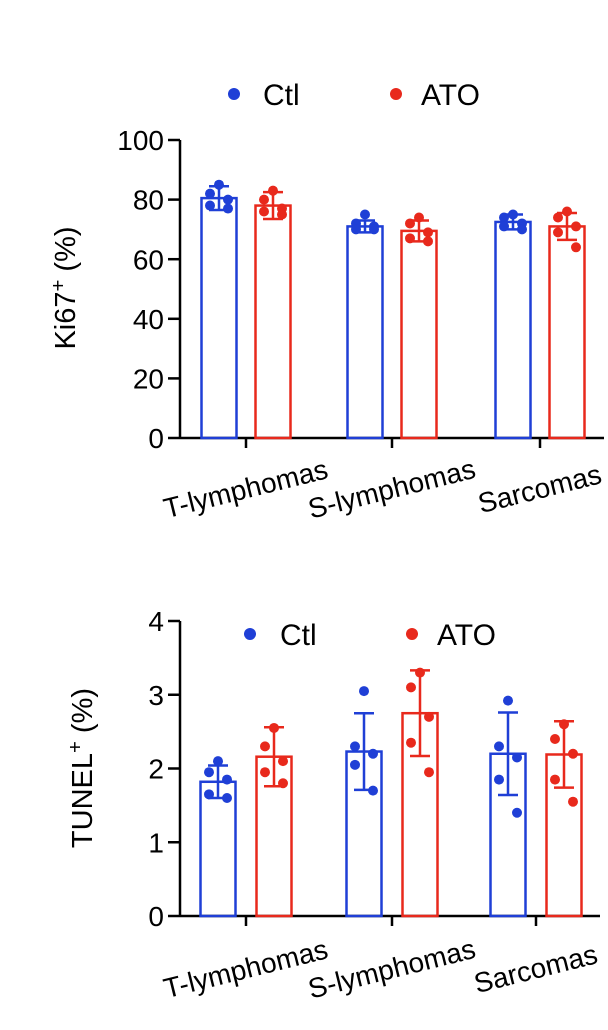 The image size is (608, 1030). What do you see at coordinates (66, 320) in the screenshot?
I see `y-axis-title-main: Ki67` at bounding box center [66, 320].